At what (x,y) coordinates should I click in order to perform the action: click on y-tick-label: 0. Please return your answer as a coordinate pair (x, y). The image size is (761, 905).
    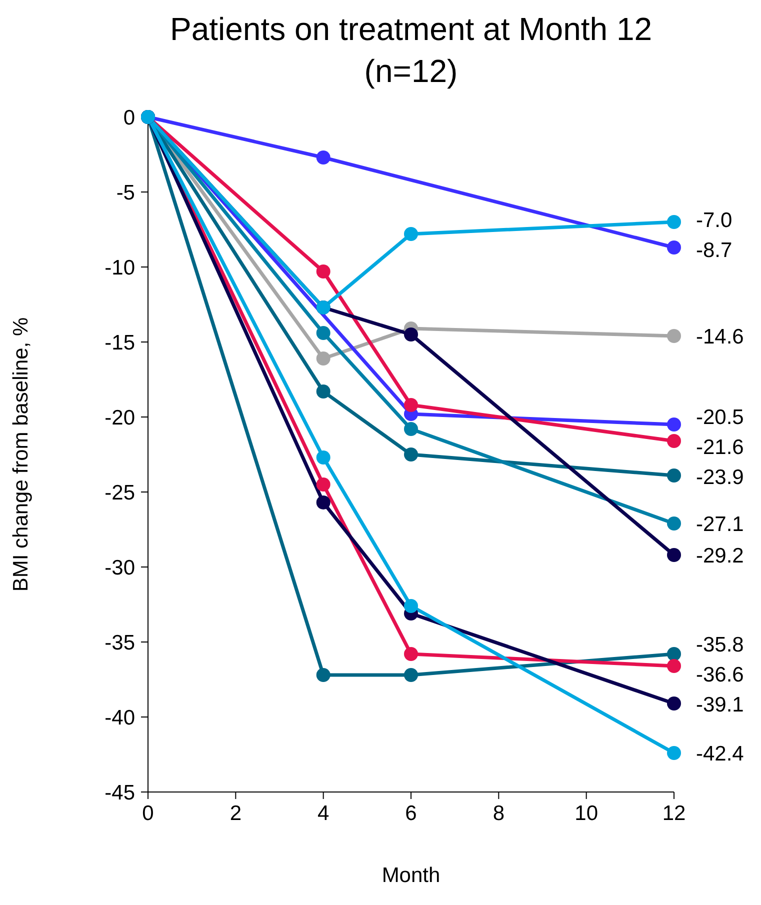
    Looking at the image, I should click on (129, 118).